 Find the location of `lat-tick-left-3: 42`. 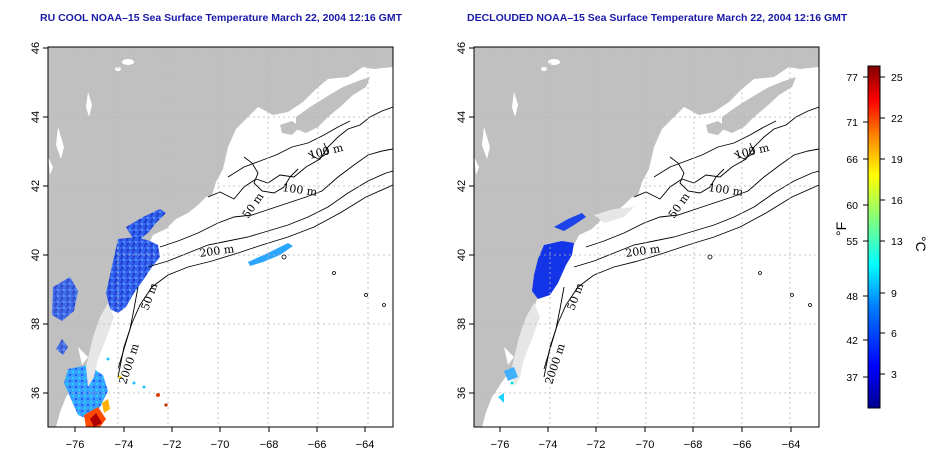

lat-tick-left-3: 42 is located at coordinates (36, 186).